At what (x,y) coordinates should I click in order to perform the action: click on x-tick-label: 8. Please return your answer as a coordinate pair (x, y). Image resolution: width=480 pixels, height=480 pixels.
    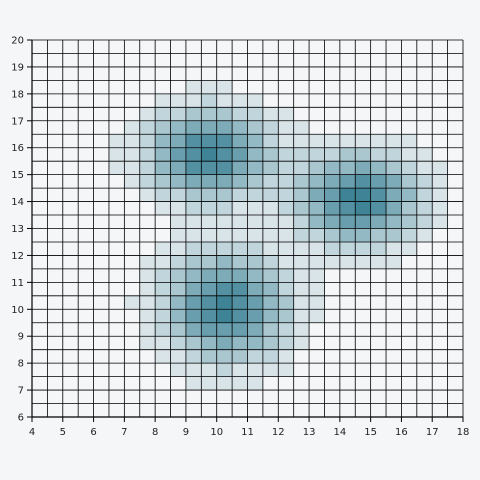
    Looking at the image, I should click on (155, 432).